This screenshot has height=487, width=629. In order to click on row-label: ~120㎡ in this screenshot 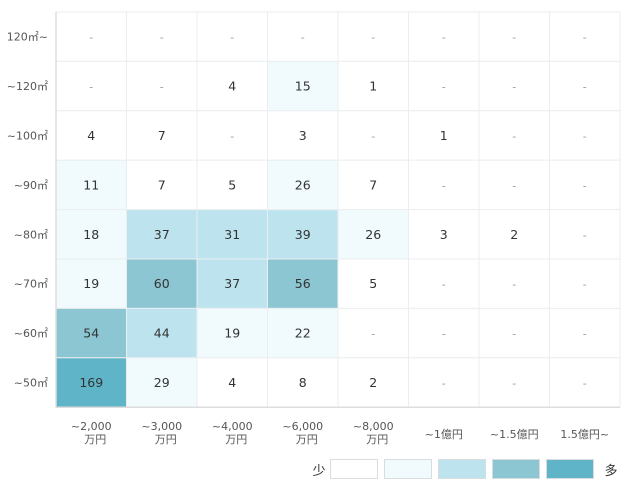, I will do `click(27, 86)`.